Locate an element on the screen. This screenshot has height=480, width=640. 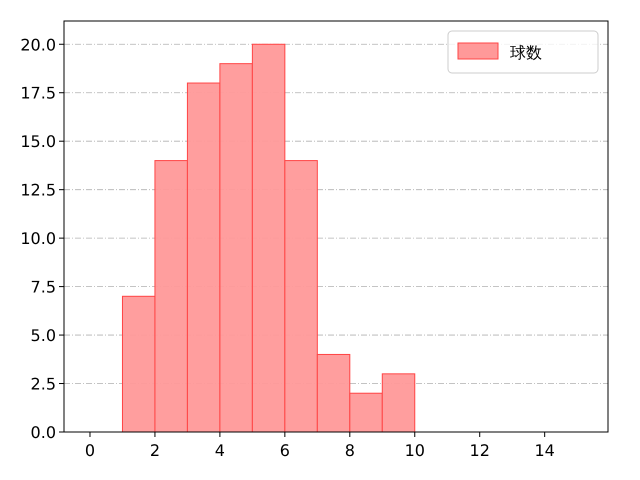
legend: 球数 is located at coordinates (523, 52).